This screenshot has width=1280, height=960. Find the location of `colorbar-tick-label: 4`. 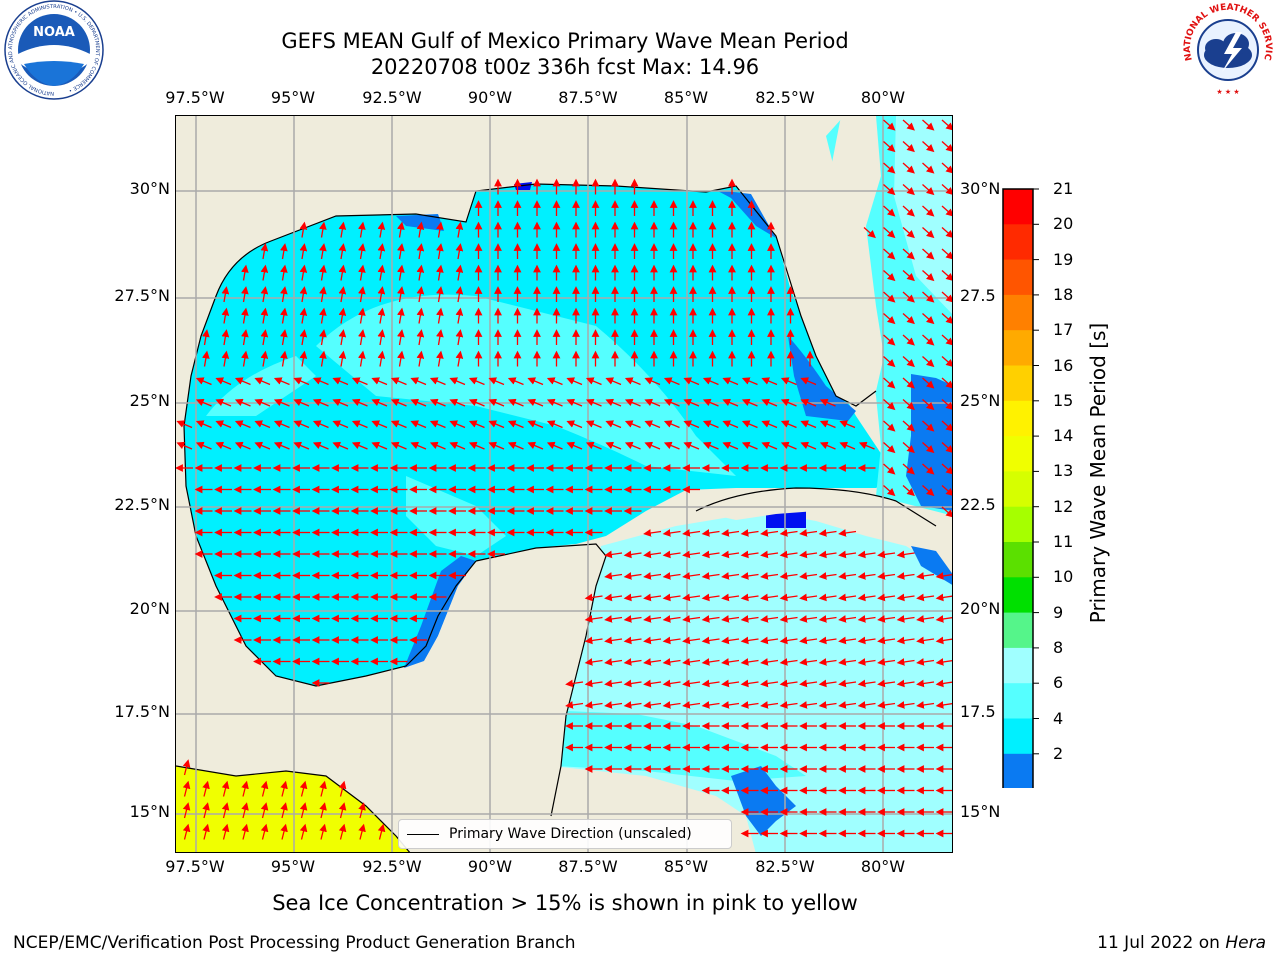

colorbar-tick-label: 4 is located at coordinates (1058, 718).